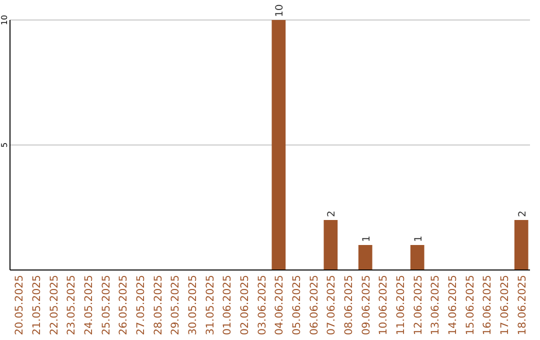 This screenshot has width=540, height=340. I want to click on x-tick-label: 08.06.2025, so click(349, 305).